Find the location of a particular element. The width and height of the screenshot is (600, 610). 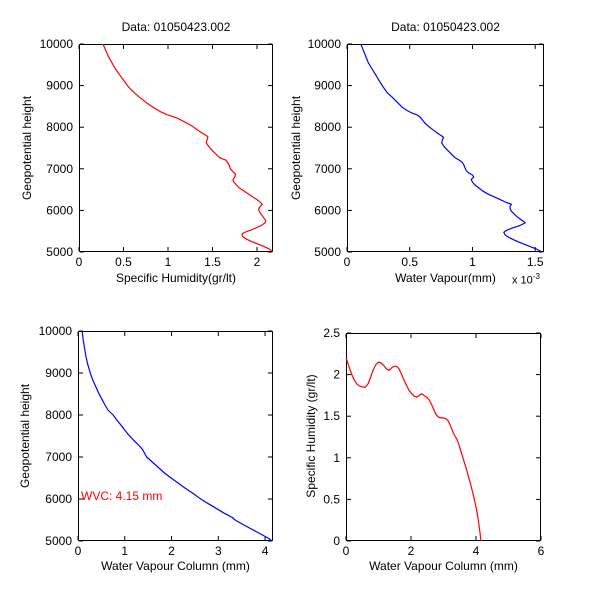

subplot-4-ylabel: Specific Humidity (gr/lt) is located at coordinates (311, 436).